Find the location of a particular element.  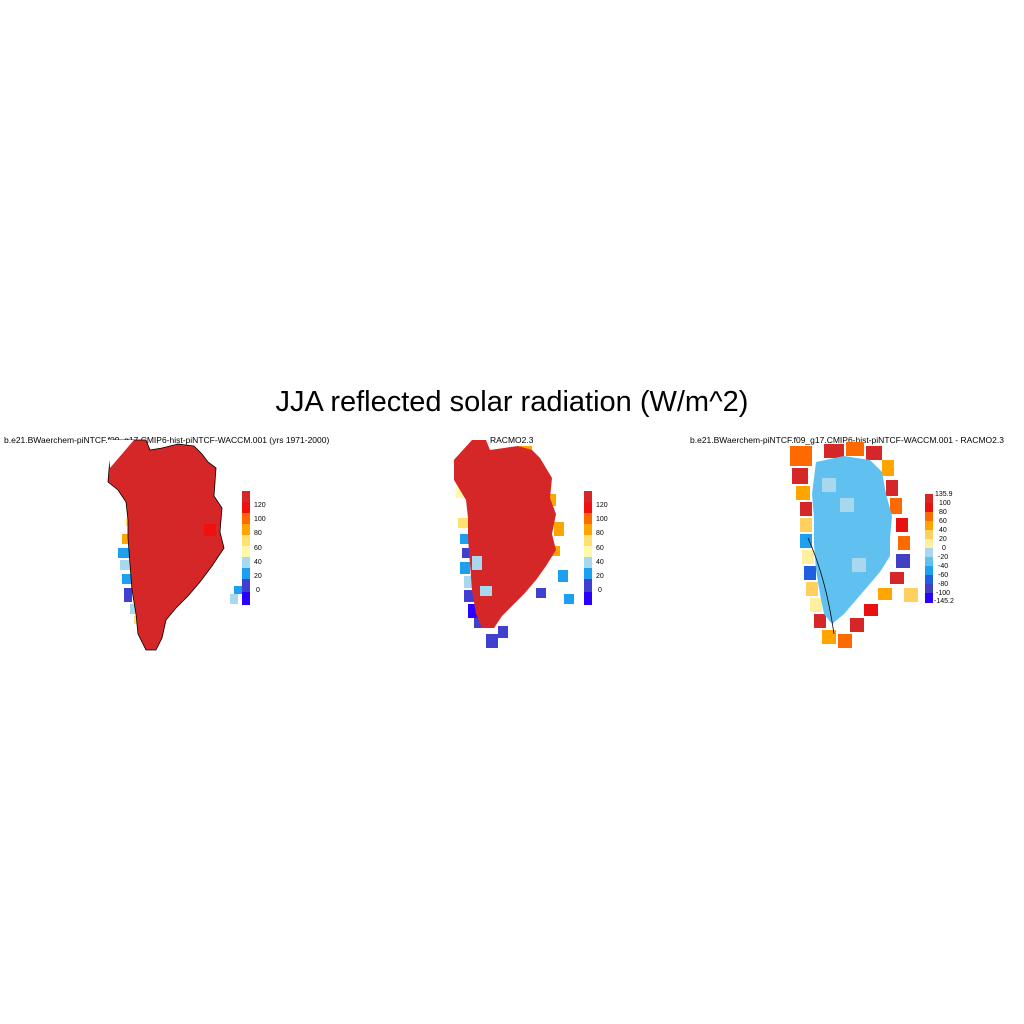

colorbar-label: -20 is located at coordinates (943, 557).